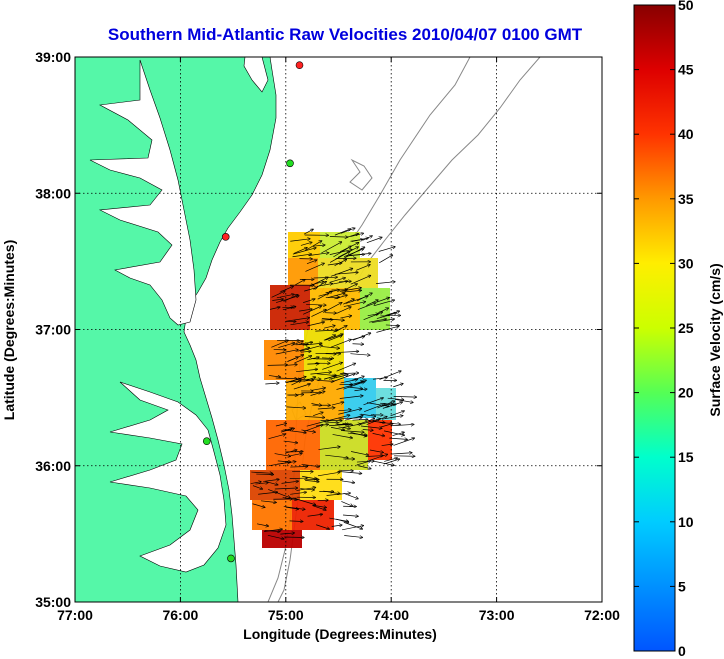 This screenshot has height=659, width=724. What do you see at coordinates (682, 586) in the screenshot?
I see `colorbar-tick-label: 5` at bounding box center [682, 586].